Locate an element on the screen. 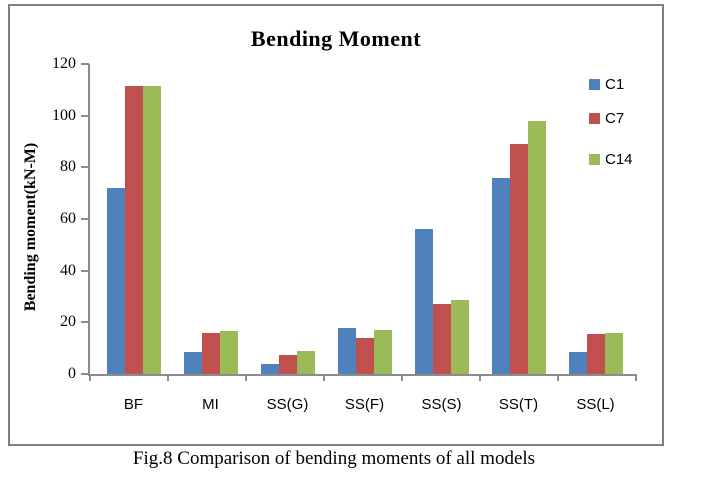  x-axis-label-BF: BF is located at coordinates (133, 404).